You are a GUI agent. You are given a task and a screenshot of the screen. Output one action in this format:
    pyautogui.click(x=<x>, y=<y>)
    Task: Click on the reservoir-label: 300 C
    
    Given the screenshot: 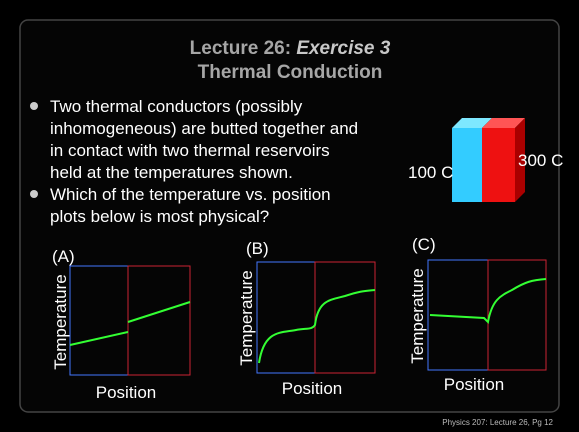 What is the action you would take?
    pyautogui.click(x=540, y=160)
    